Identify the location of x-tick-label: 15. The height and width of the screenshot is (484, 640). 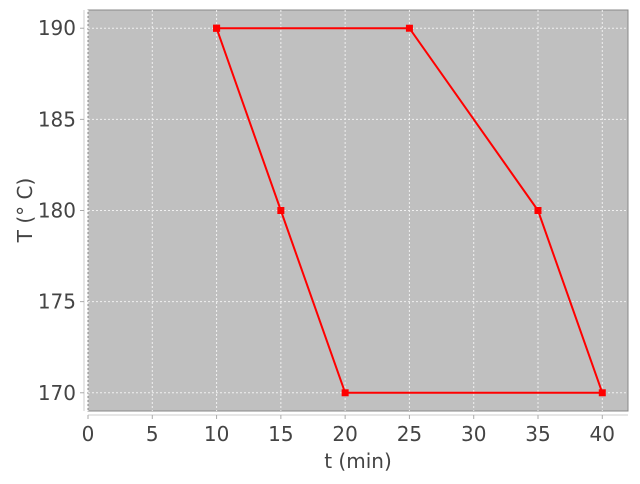
(280, 434).